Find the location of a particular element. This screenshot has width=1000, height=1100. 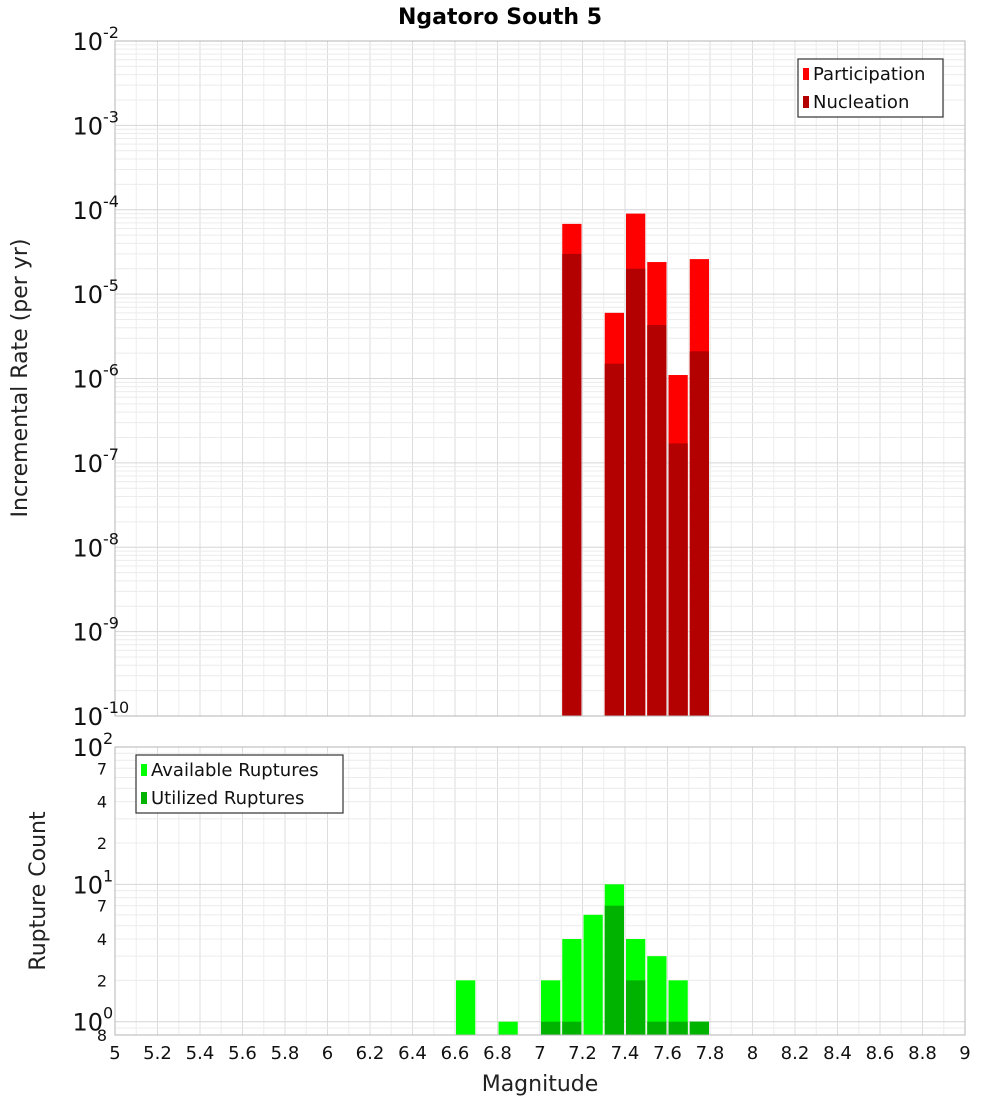

legend-swatch-nucleation is located at coordinates (806, 102).